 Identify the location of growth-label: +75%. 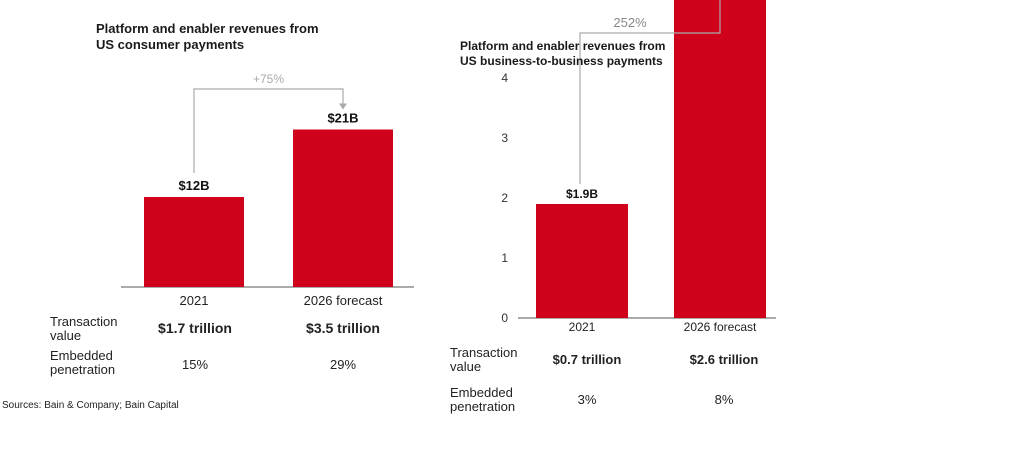
(268, 79).